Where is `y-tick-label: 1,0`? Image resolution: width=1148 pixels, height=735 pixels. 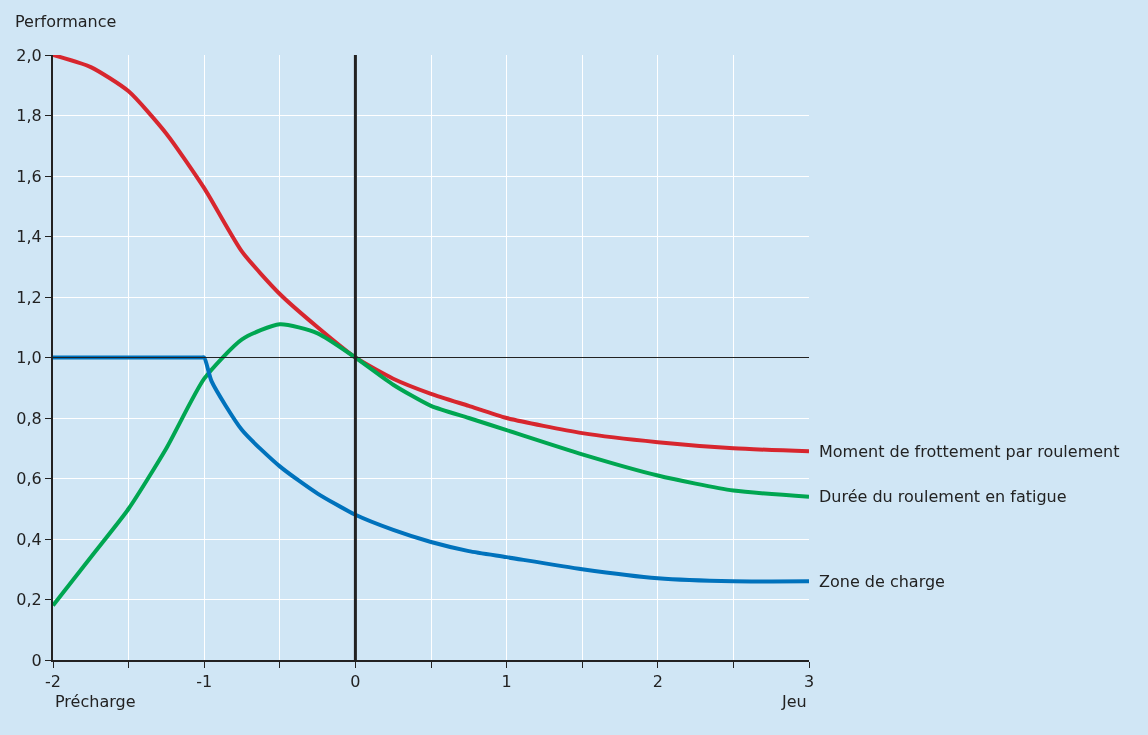
y-tick-label: 1,0 is located at coordinates (29, 358).